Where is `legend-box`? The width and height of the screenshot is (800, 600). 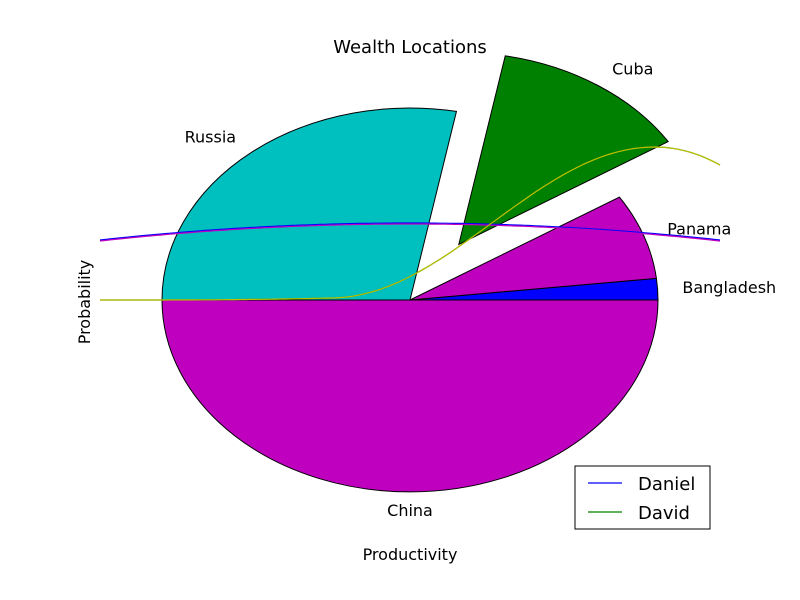
legend-box is located at coordinates (642, 497).